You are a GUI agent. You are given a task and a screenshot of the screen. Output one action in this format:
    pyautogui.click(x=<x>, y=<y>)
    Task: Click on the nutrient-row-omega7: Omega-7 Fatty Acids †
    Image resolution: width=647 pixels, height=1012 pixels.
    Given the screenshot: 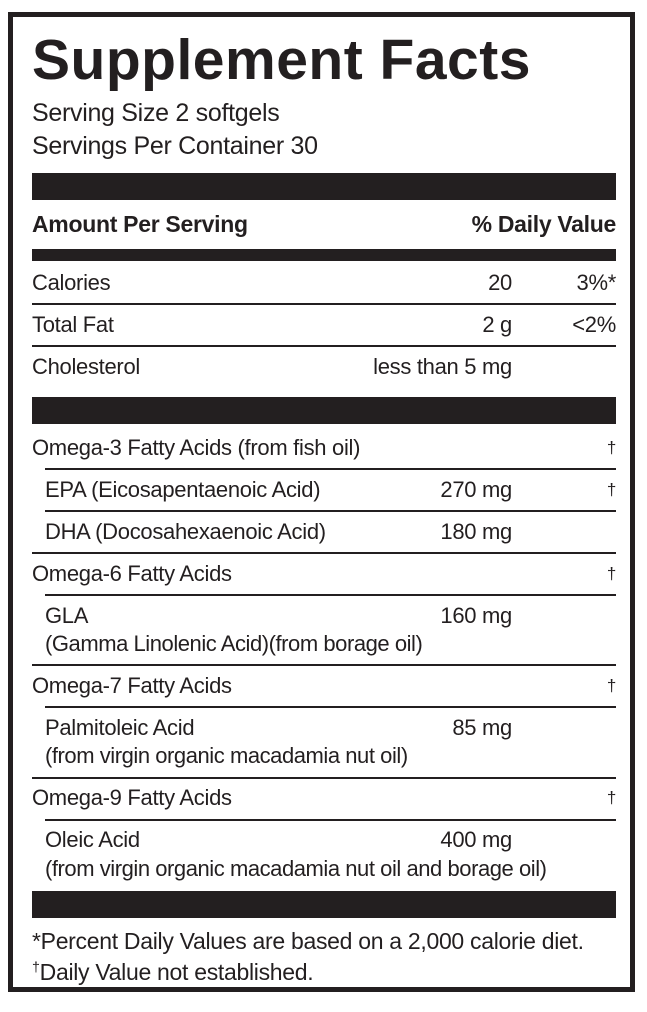 What is the action you would take?
    pyautogui.click(x=324, y=686)
    